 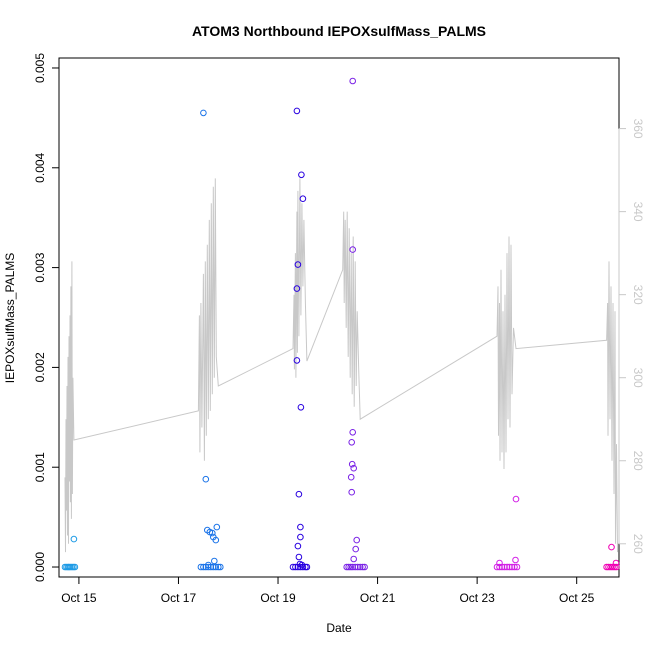 I want to click on x-tick-label: Oct 19, so click(x=278, y=598).